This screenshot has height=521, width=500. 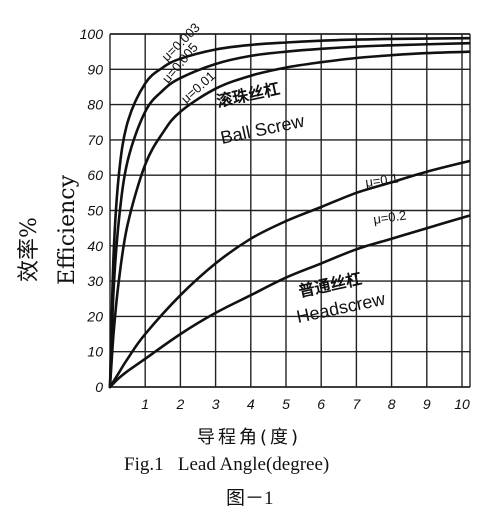 I want to click on x-axis-label: 导程角(度), so click(x=249, y=437).